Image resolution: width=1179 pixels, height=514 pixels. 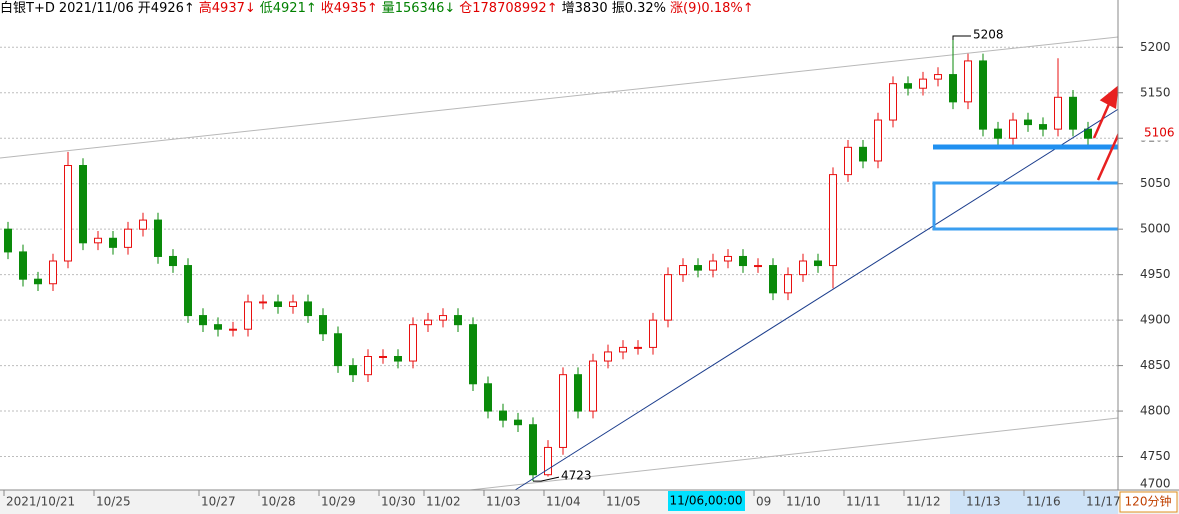 What do you see at coordinates (218, 502) in the screenshot?
I see `x-tick-label: 10/27` at bounding box center [218, 502].